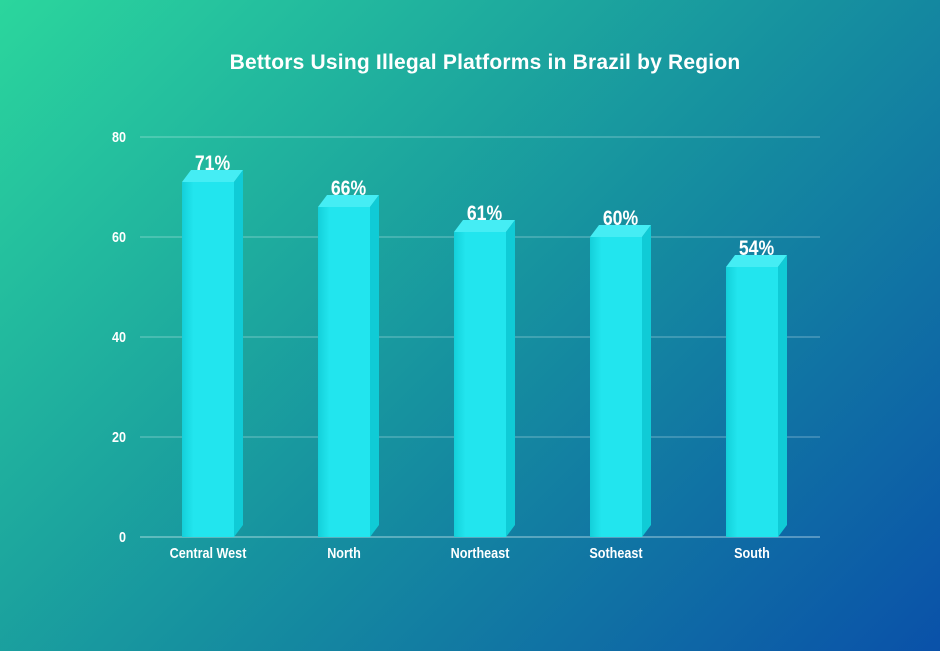 The width and height of the screenshot is (940, 651). I want to click on bar-central-west: 71% Central West, so click(208, 357).